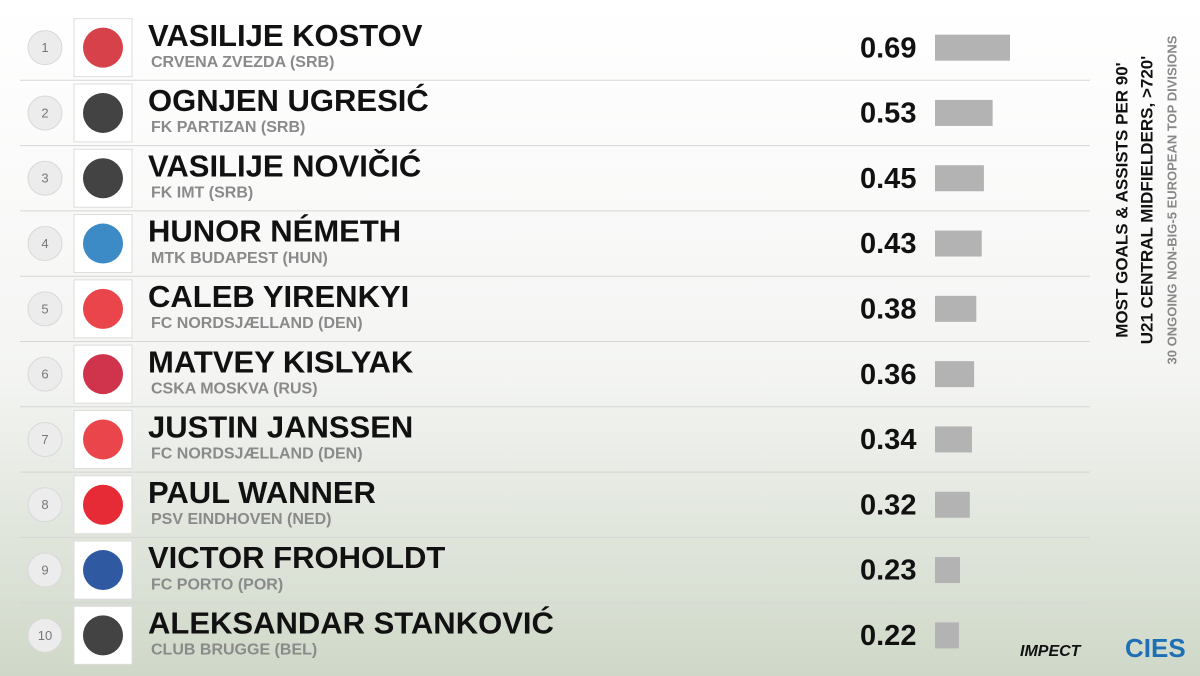 The width and height of the screenshot is (1200, 676). What do you see at coordinates (351, 623) in the screenshot?
I see `player-name: ALEKSANDAR STANKOVIĆ` at bounding box center [351, 623].